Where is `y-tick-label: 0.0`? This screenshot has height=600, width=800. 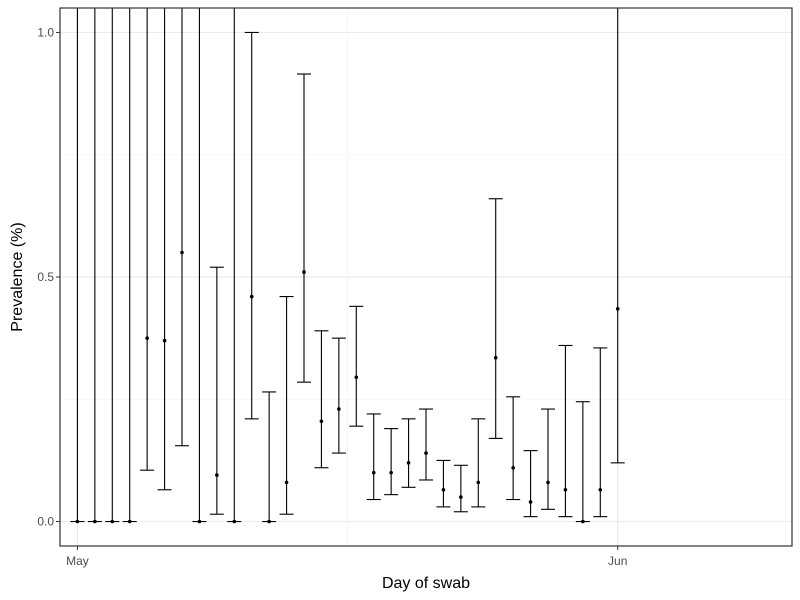
y-tick-label: 0.0 is located at coordinates (45, 522).